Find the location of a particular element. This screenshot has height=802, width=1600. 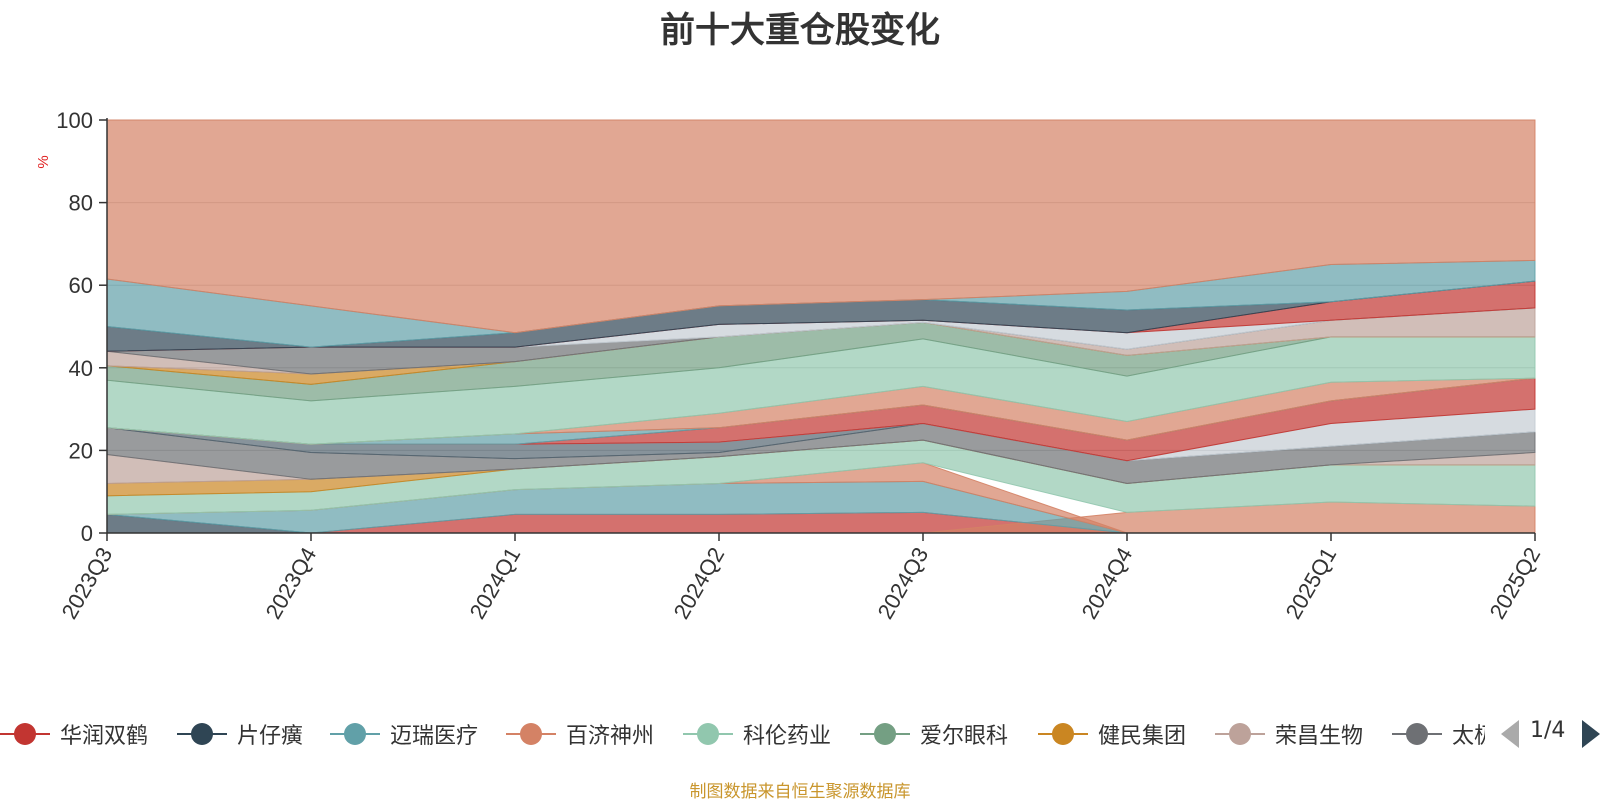

legend-item: 迈瑞医疗 is located at coordinates (404, 734).